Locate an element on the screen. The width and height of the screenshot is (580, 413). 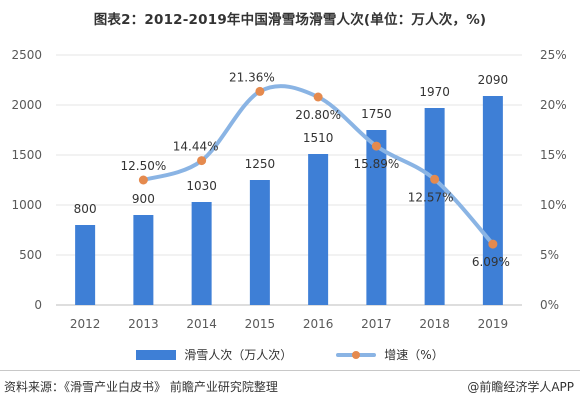
legend: 滑雪人次（万人次） 增速（%） is located at coordinates (290, 354).